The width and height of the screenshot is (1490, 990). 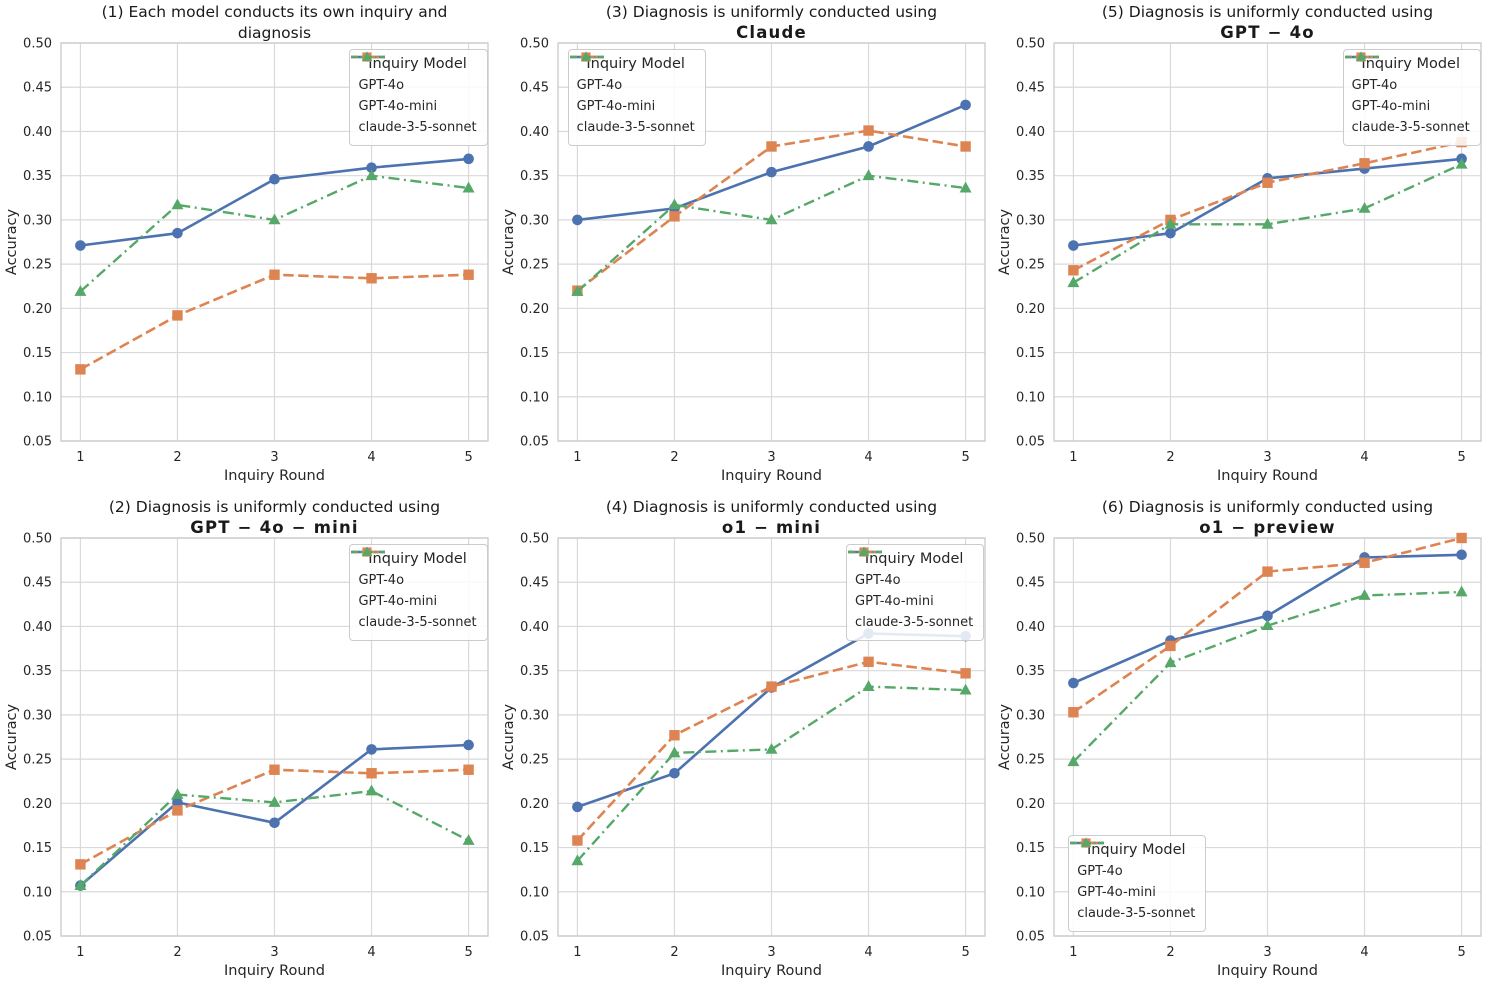 I want to click on legend-label: claude-3-5-sonnet, so click(x=417, y=622).